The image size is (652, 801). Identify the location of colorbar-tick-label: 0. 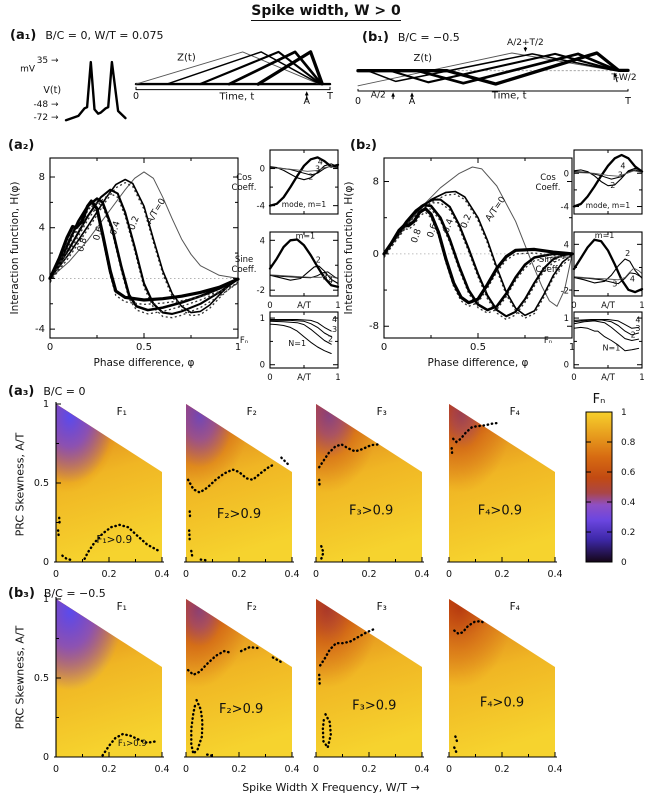
(624, 563).